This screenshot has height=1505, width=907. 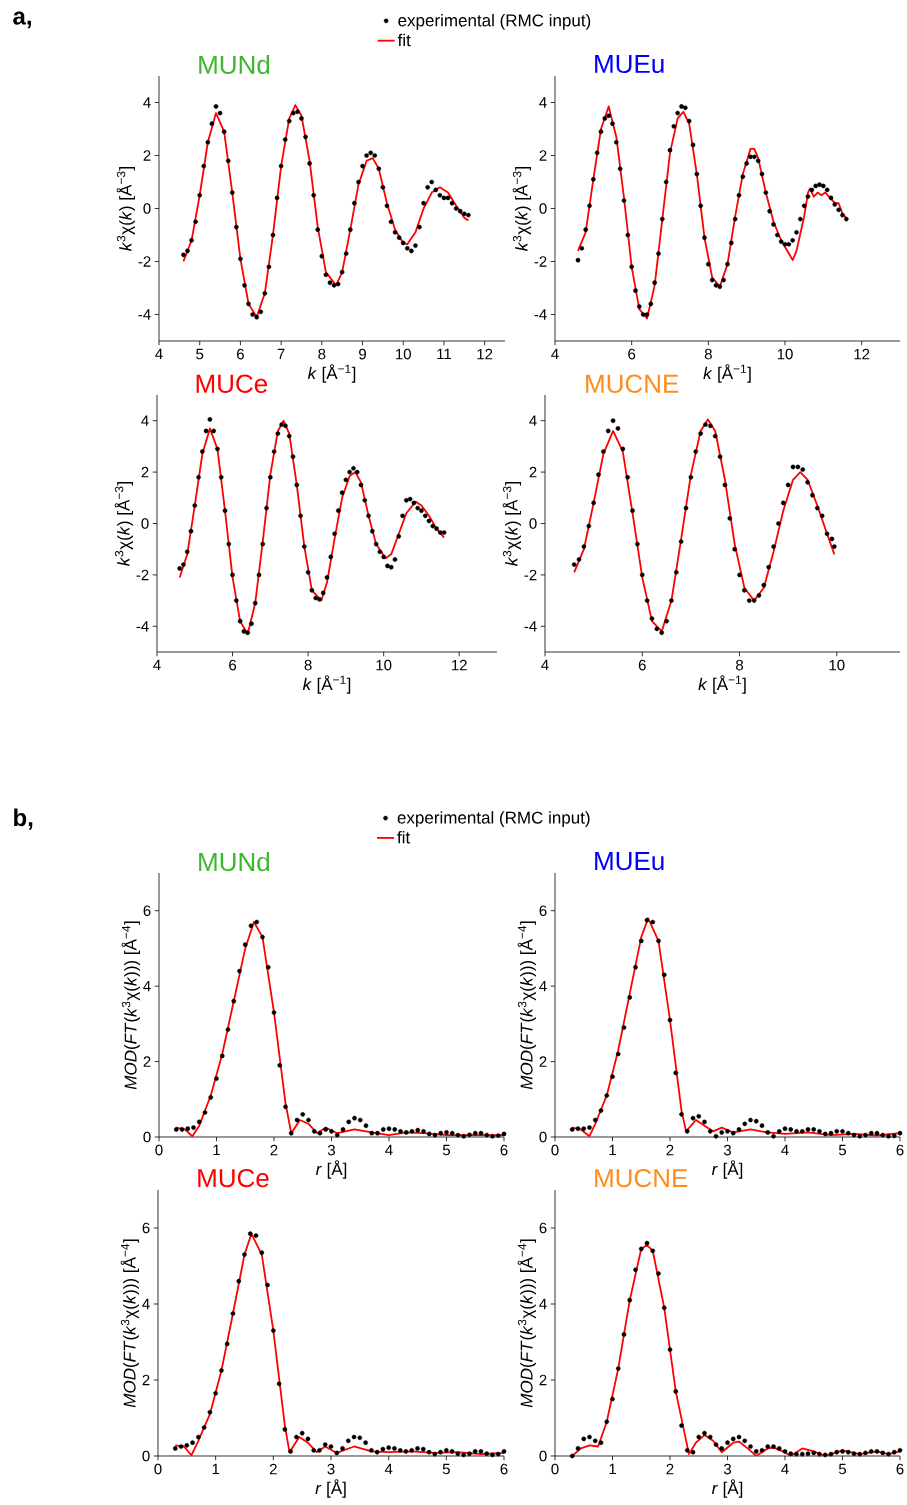 What do you see at coordinates (281, 354) in the screenshot?
I see `x-tick-label: 7` at bounding box center [281, 354].